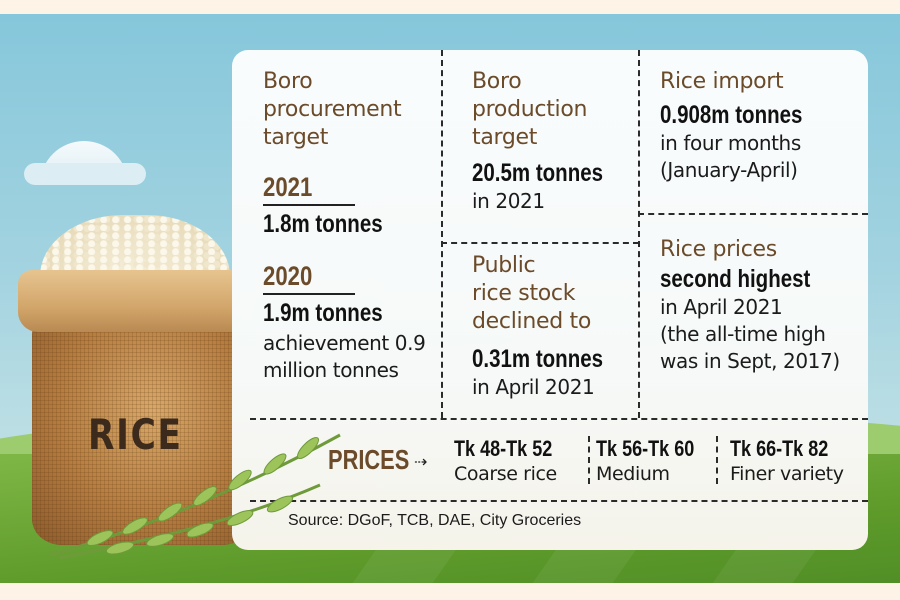 The width and height of the screenshot is (900, 600). What do you see at coordinates (288, 187) in the screenshot?
I see `year-2021: 2021` at bounding box center [288, 187].